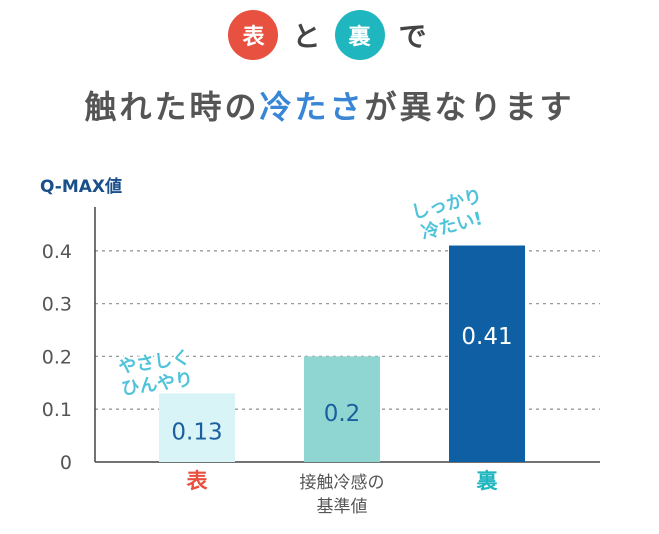 The image size is (659, 534). What do you see at coordinates (312, 107) in the screenshot?
I see `headline-highlight: 冷たさ` at bounding box center [312, 107].